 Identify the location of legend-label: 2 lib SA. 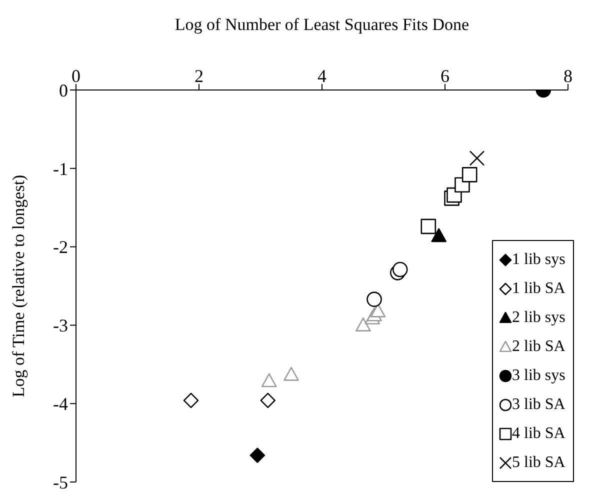
(539, 347).